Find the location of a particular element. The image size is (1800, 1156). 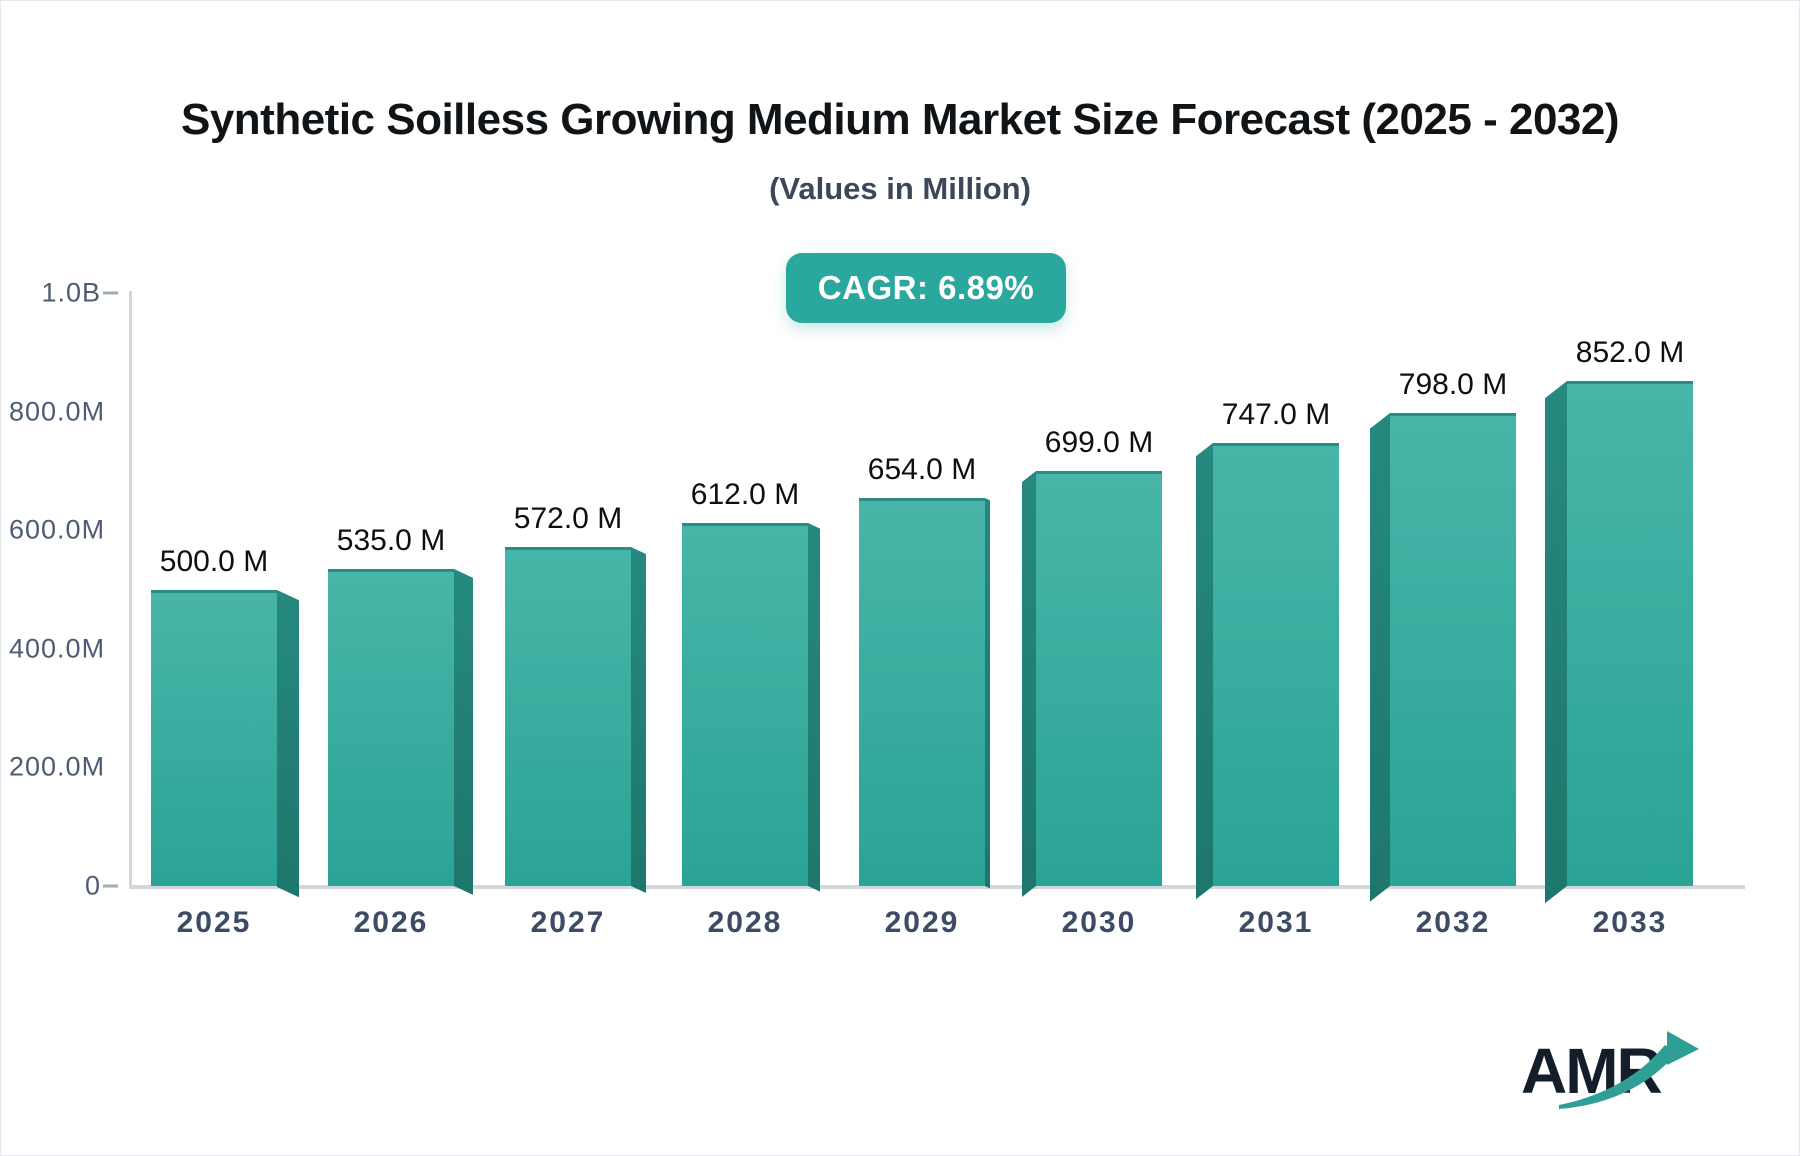

bar-value-label-2027: 572.0 M is located at coordinates (568, 518).